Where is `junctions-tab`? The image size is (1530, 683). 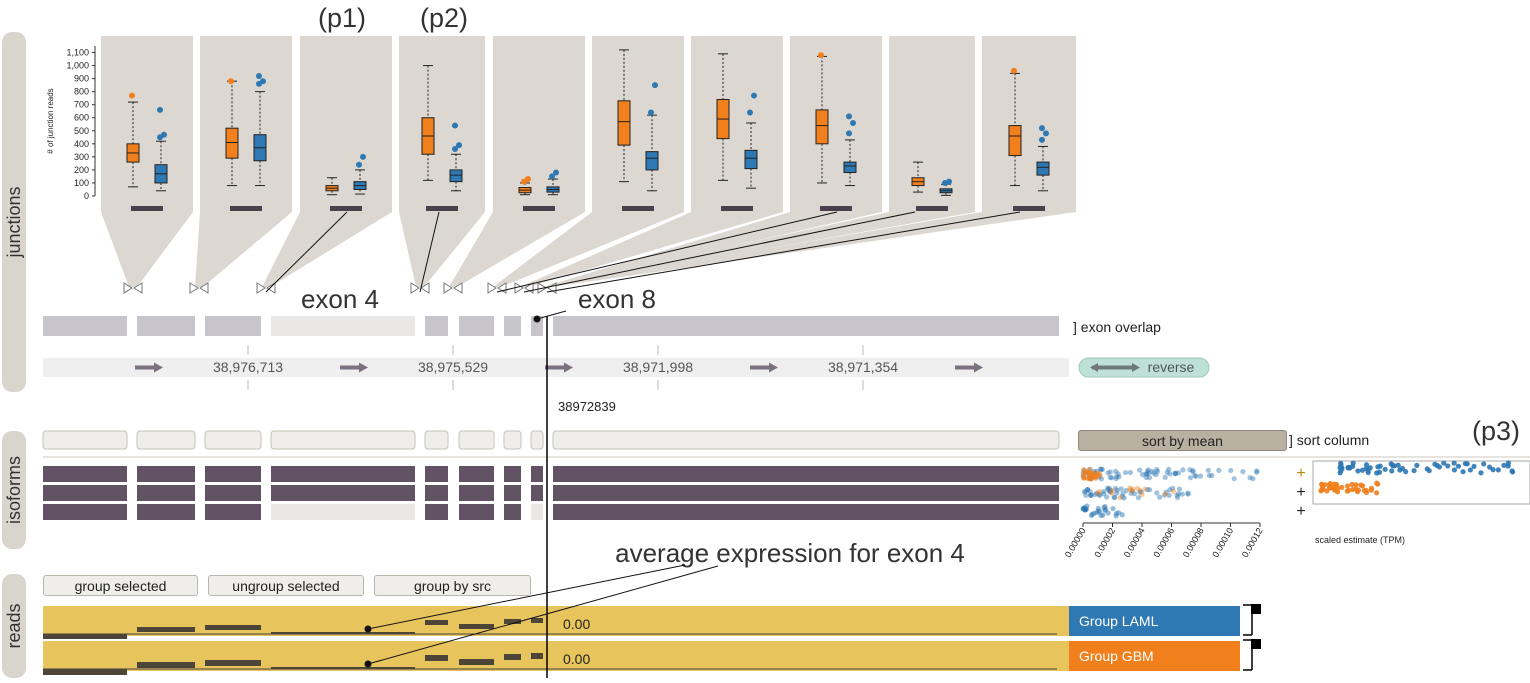
junctions-tab is located at coordinates (14, 212).